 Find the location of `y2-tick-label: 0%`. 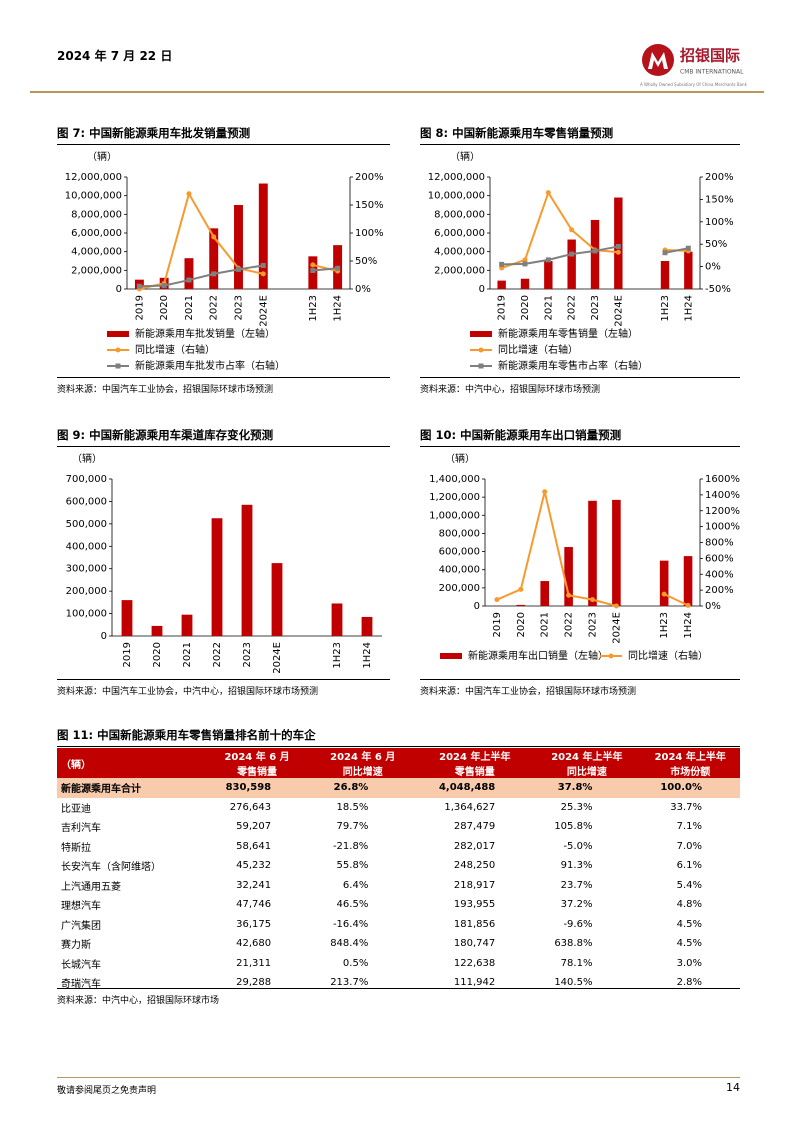

y2-tick-label: 0% is located at coordinates (713, 267).